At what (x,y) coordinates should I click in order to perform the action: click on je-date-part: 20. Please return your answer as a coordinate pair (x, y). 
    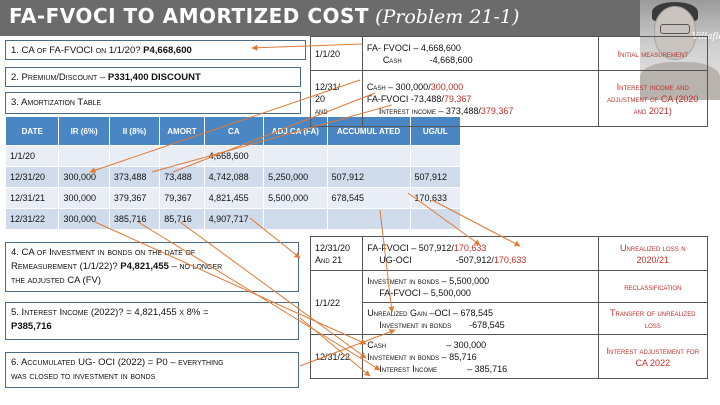
    Looking at the image, I should click on (320, 98).